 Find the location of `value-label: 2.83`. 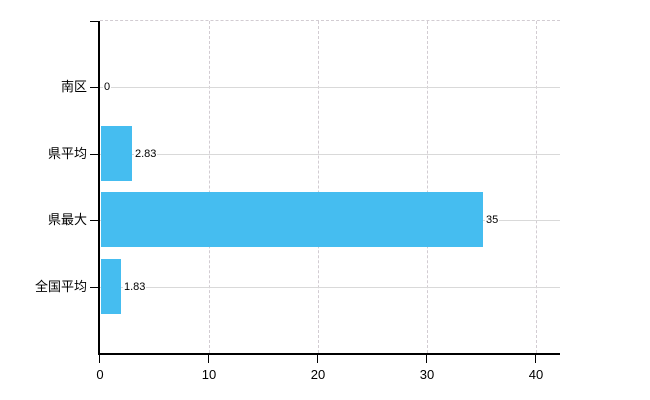

value-label: 2.83 is located at coordinates (146, 154).